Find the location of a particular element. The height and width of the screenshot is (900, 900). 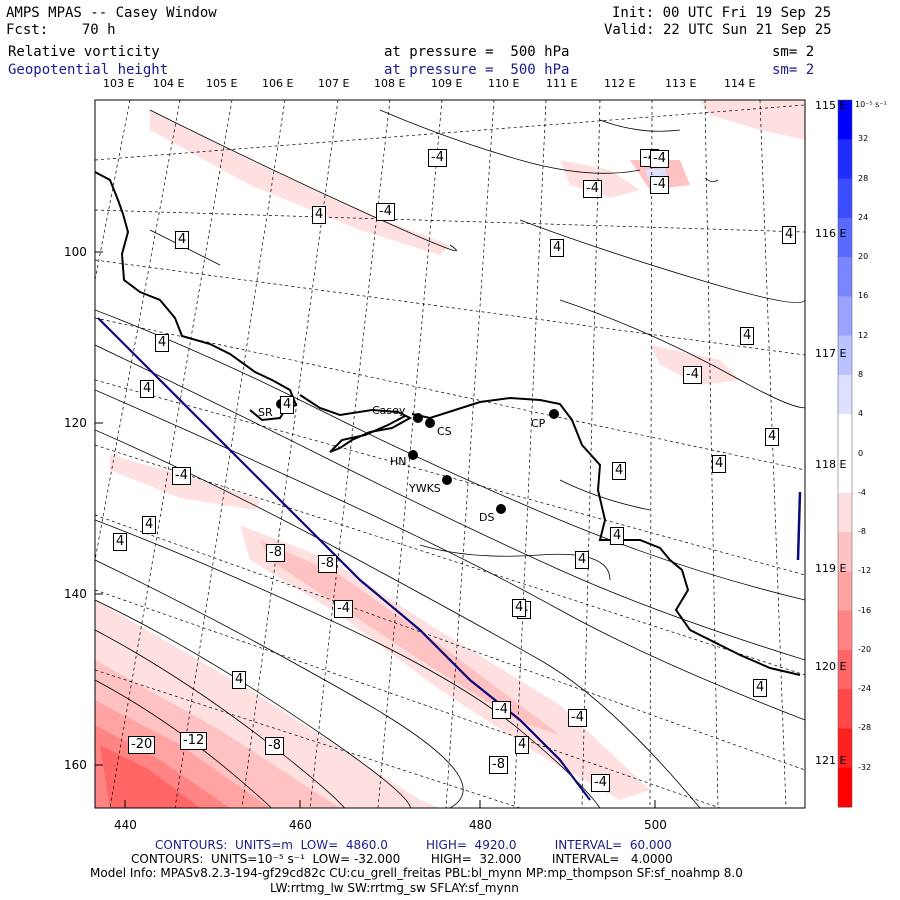

contour-value-label: -20 is located at coordinates (142, 745).